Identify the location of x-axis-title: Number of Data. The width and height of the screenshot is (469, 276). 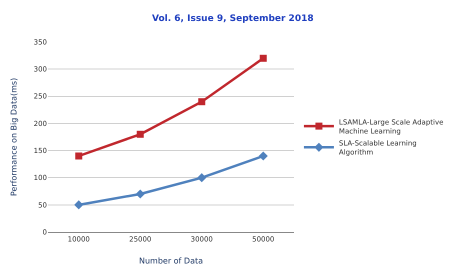
(171, 261).